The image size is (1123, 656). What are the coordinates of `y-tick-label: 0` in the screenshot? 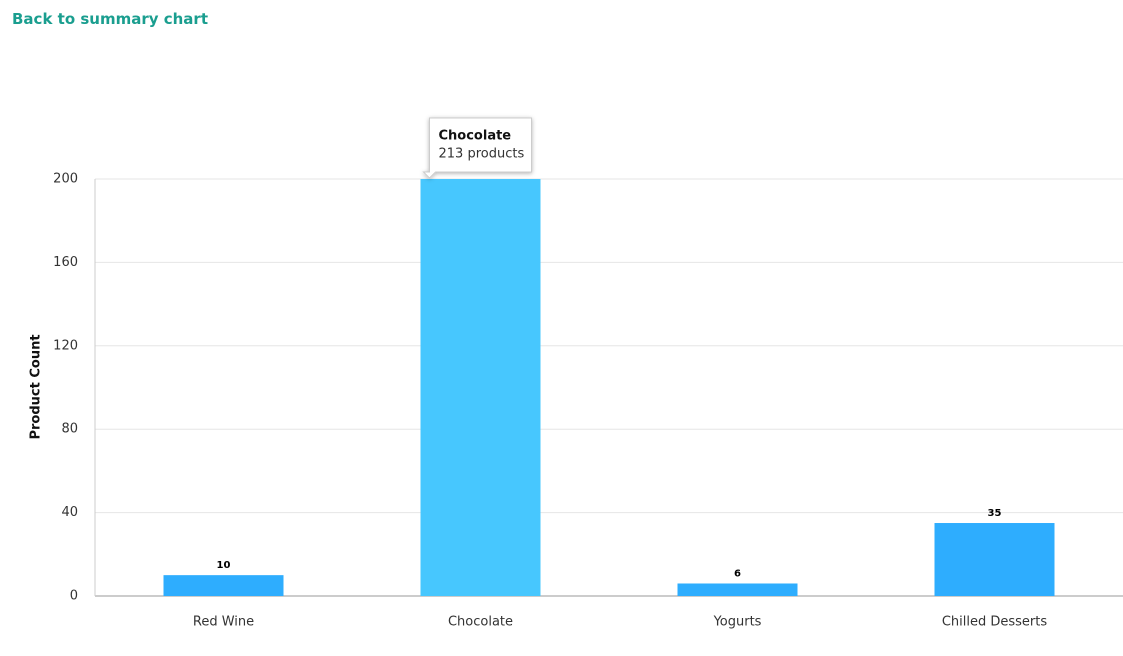 It's located at (74, 596).